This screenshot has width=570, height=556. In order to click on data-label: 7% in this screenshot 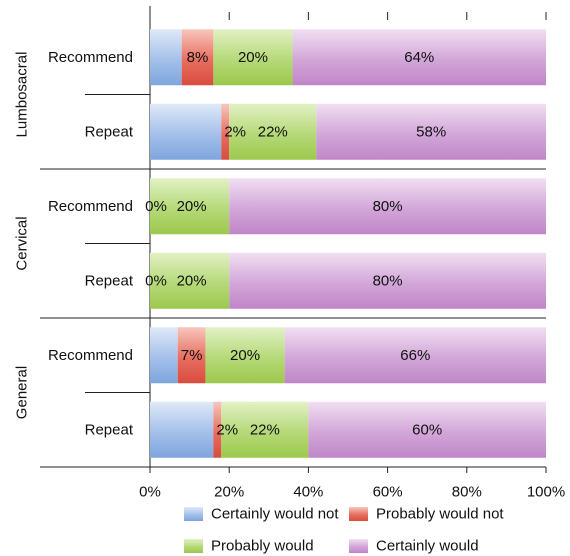, I will do `click(192, 355)`.